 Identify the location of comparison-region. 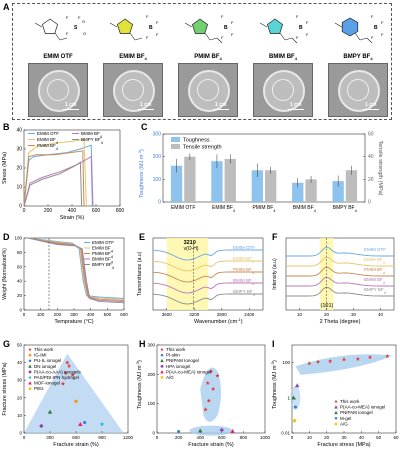
(295, 397).